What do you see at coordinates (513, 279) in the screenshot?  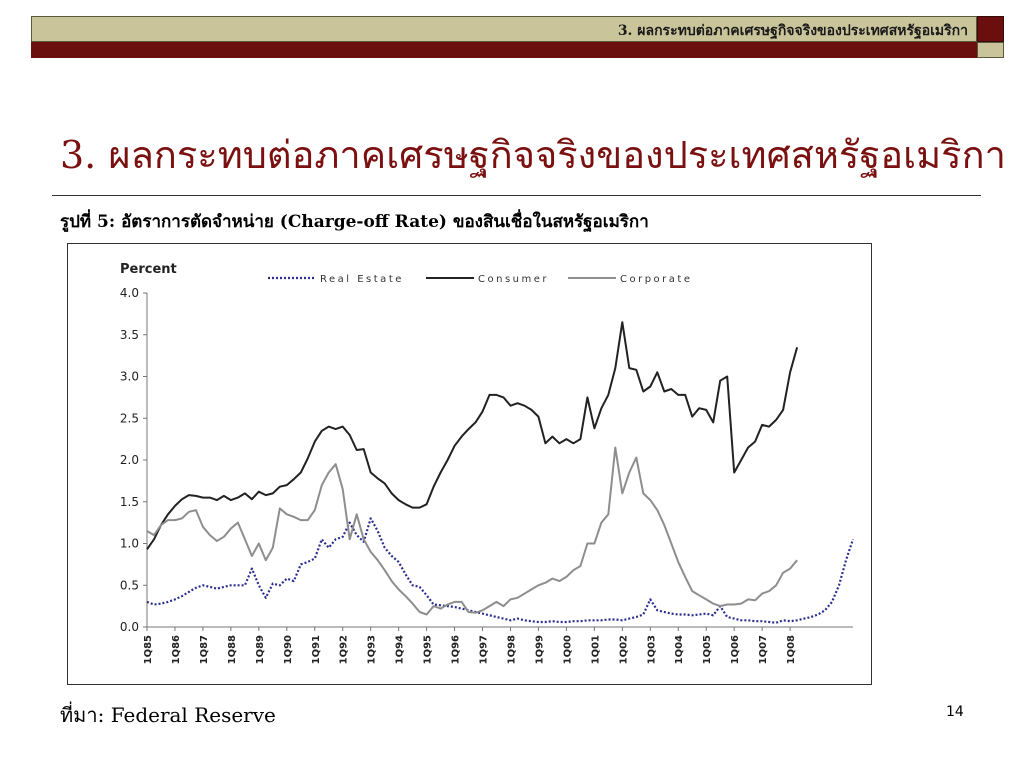 I see `legend-label: Consumer` at bounding box center [513, 279].